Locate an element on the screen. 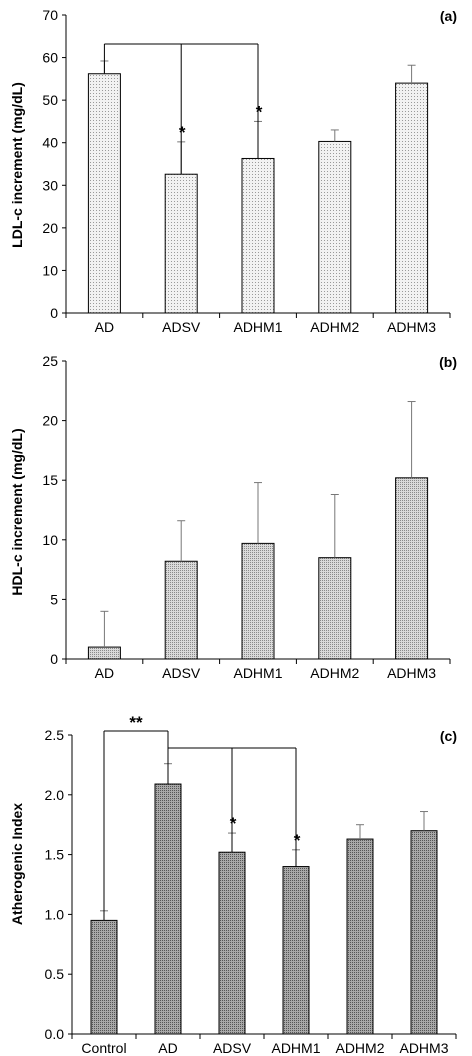 This screenshot has width=472, height=1056. x-tick-label: Control is located at coordinates (103, 1048).